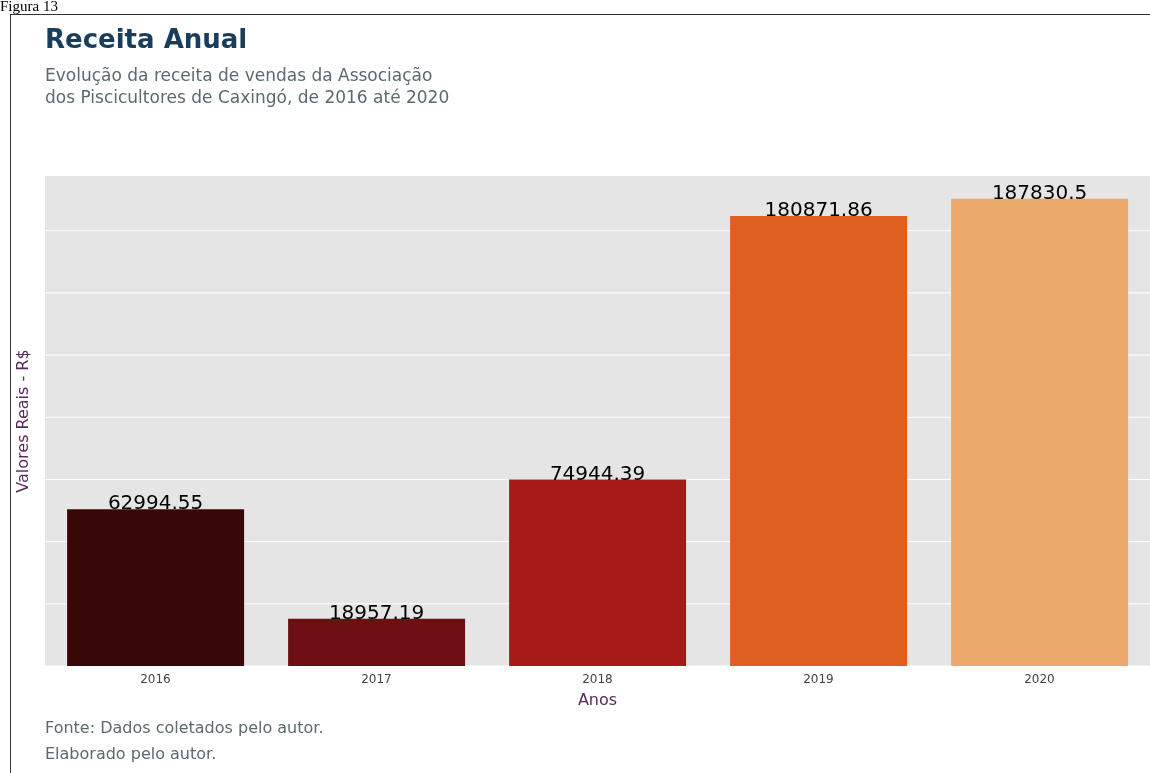  Describe the element at coordinates (1039, 191) in the screenshot. I see `data-label: 187830.5` at that location.